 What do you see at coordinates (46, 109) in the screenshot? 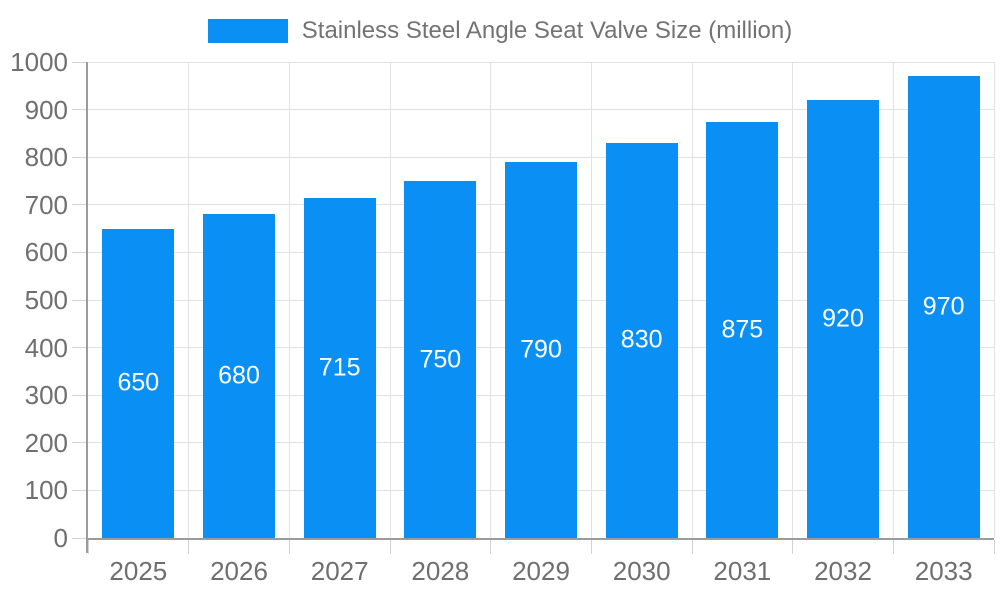
I see `y-tick-label: 900` at bounding box center [46, 109].